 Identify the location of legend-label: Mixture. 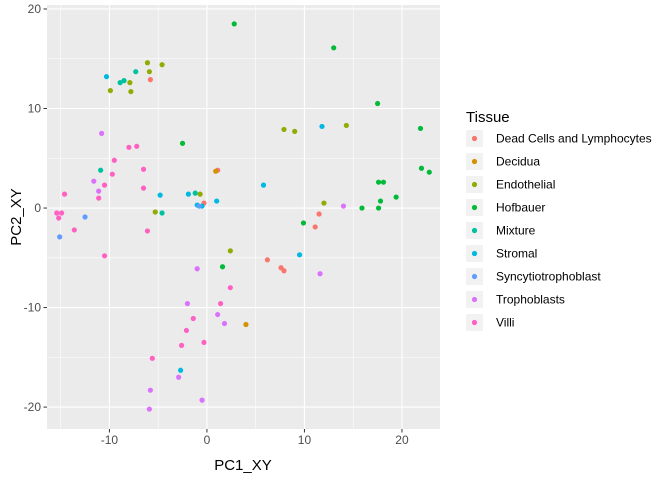
(516, 231).